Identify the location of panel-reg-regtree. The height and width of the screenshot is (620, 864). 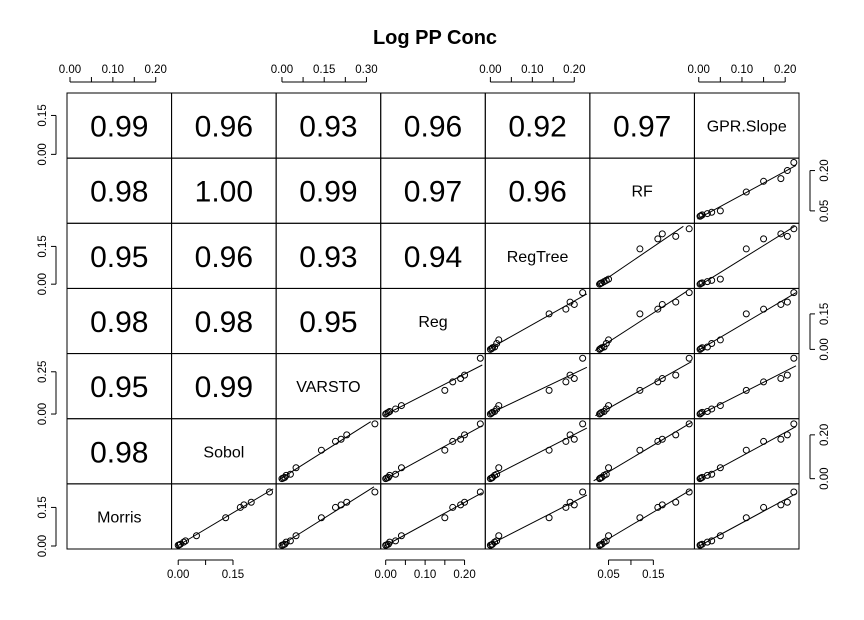
(537, 321).